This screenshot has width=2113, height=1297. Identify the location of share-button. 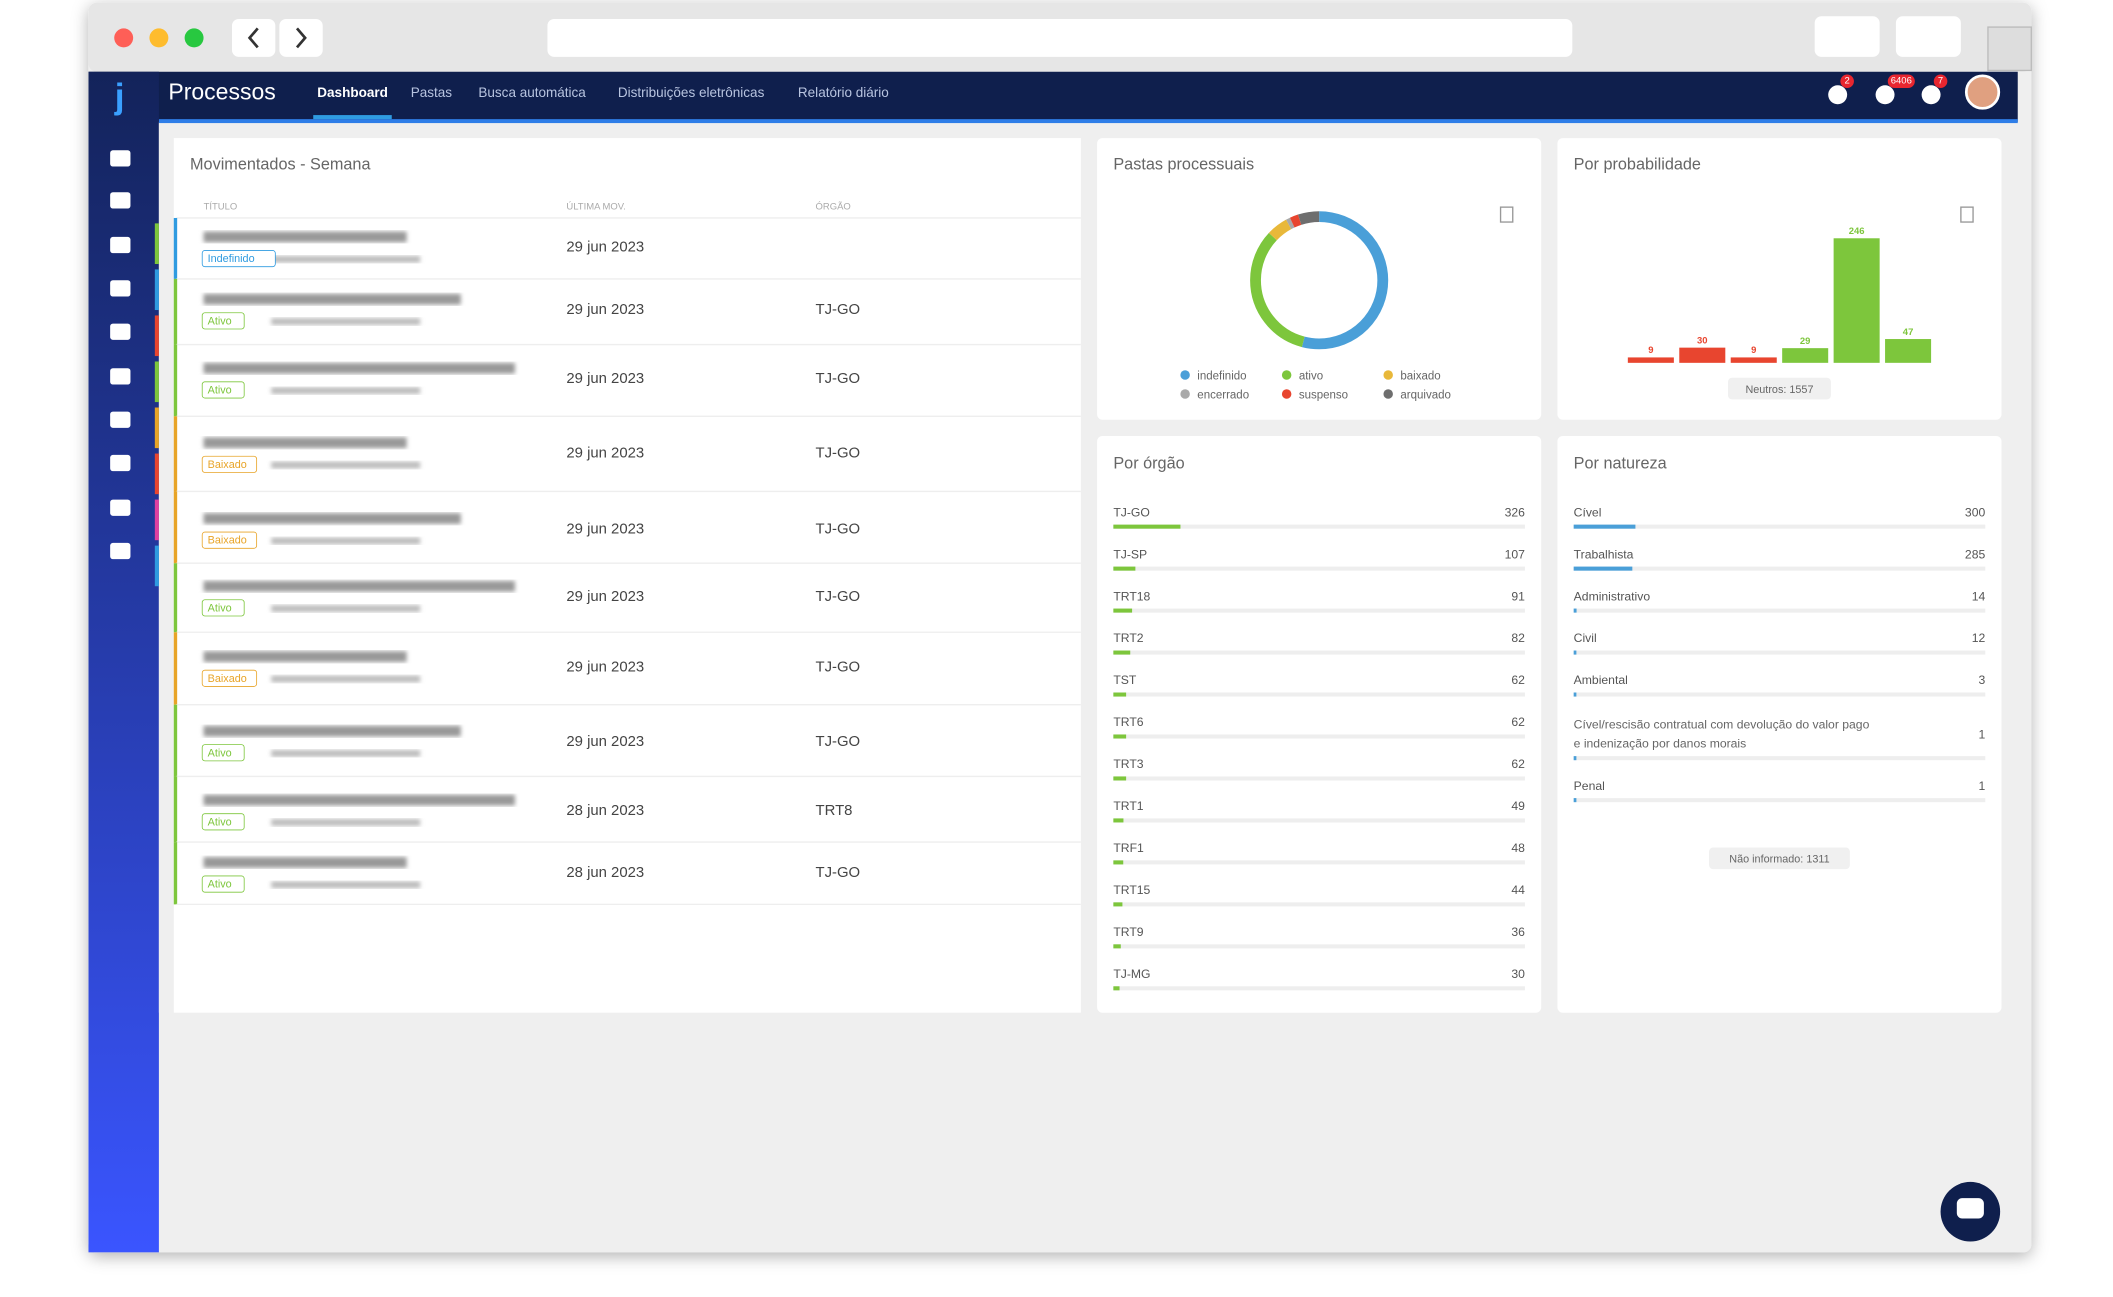
(1847, 36).